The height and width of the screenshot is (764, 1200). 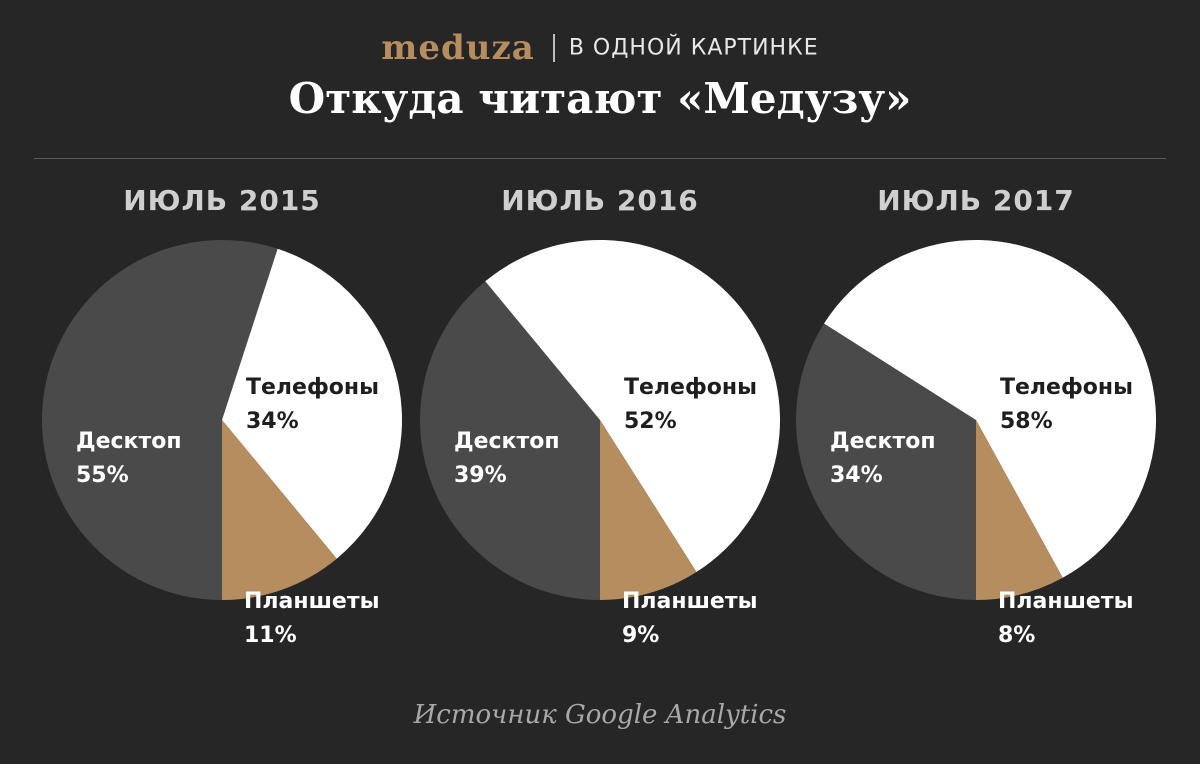 What do you see at coordinates (976, 200) in the screenshot?
I see `chart-title: ИЮЛЬ 2017` at bounding box center [976, 200].